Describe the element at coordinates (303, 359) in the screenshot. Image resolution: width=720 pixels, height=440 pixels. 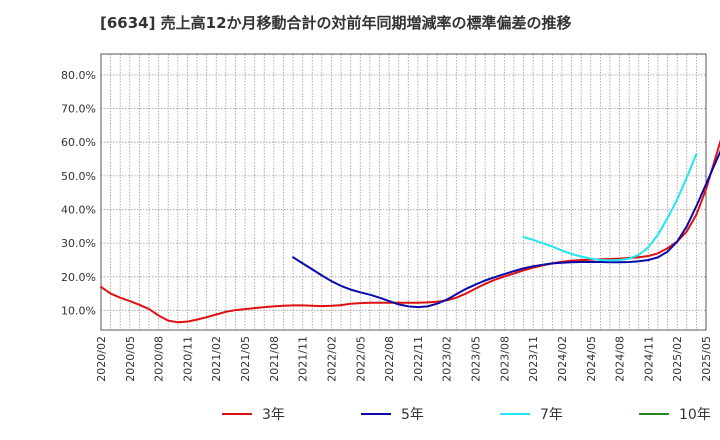
I see `x-tick-label: 2021/11` at that location.